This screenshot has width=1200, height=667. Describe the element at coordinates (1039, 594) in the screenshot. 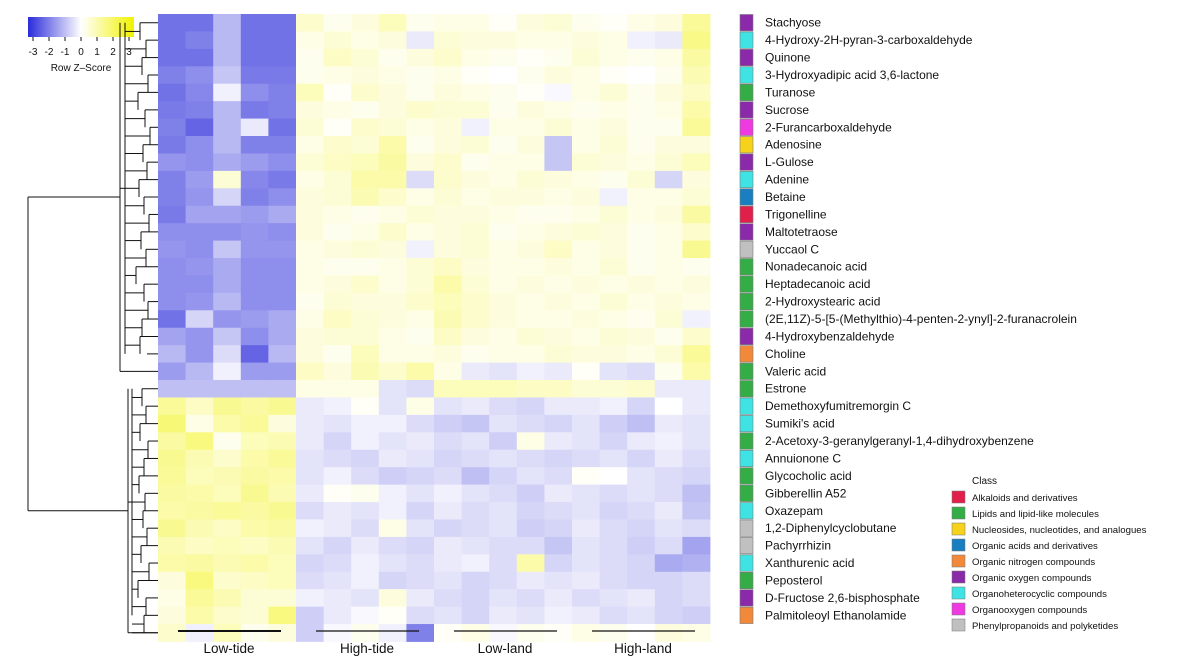

I see `class-legend-label: Organoheterocyclic compounds` at that location.